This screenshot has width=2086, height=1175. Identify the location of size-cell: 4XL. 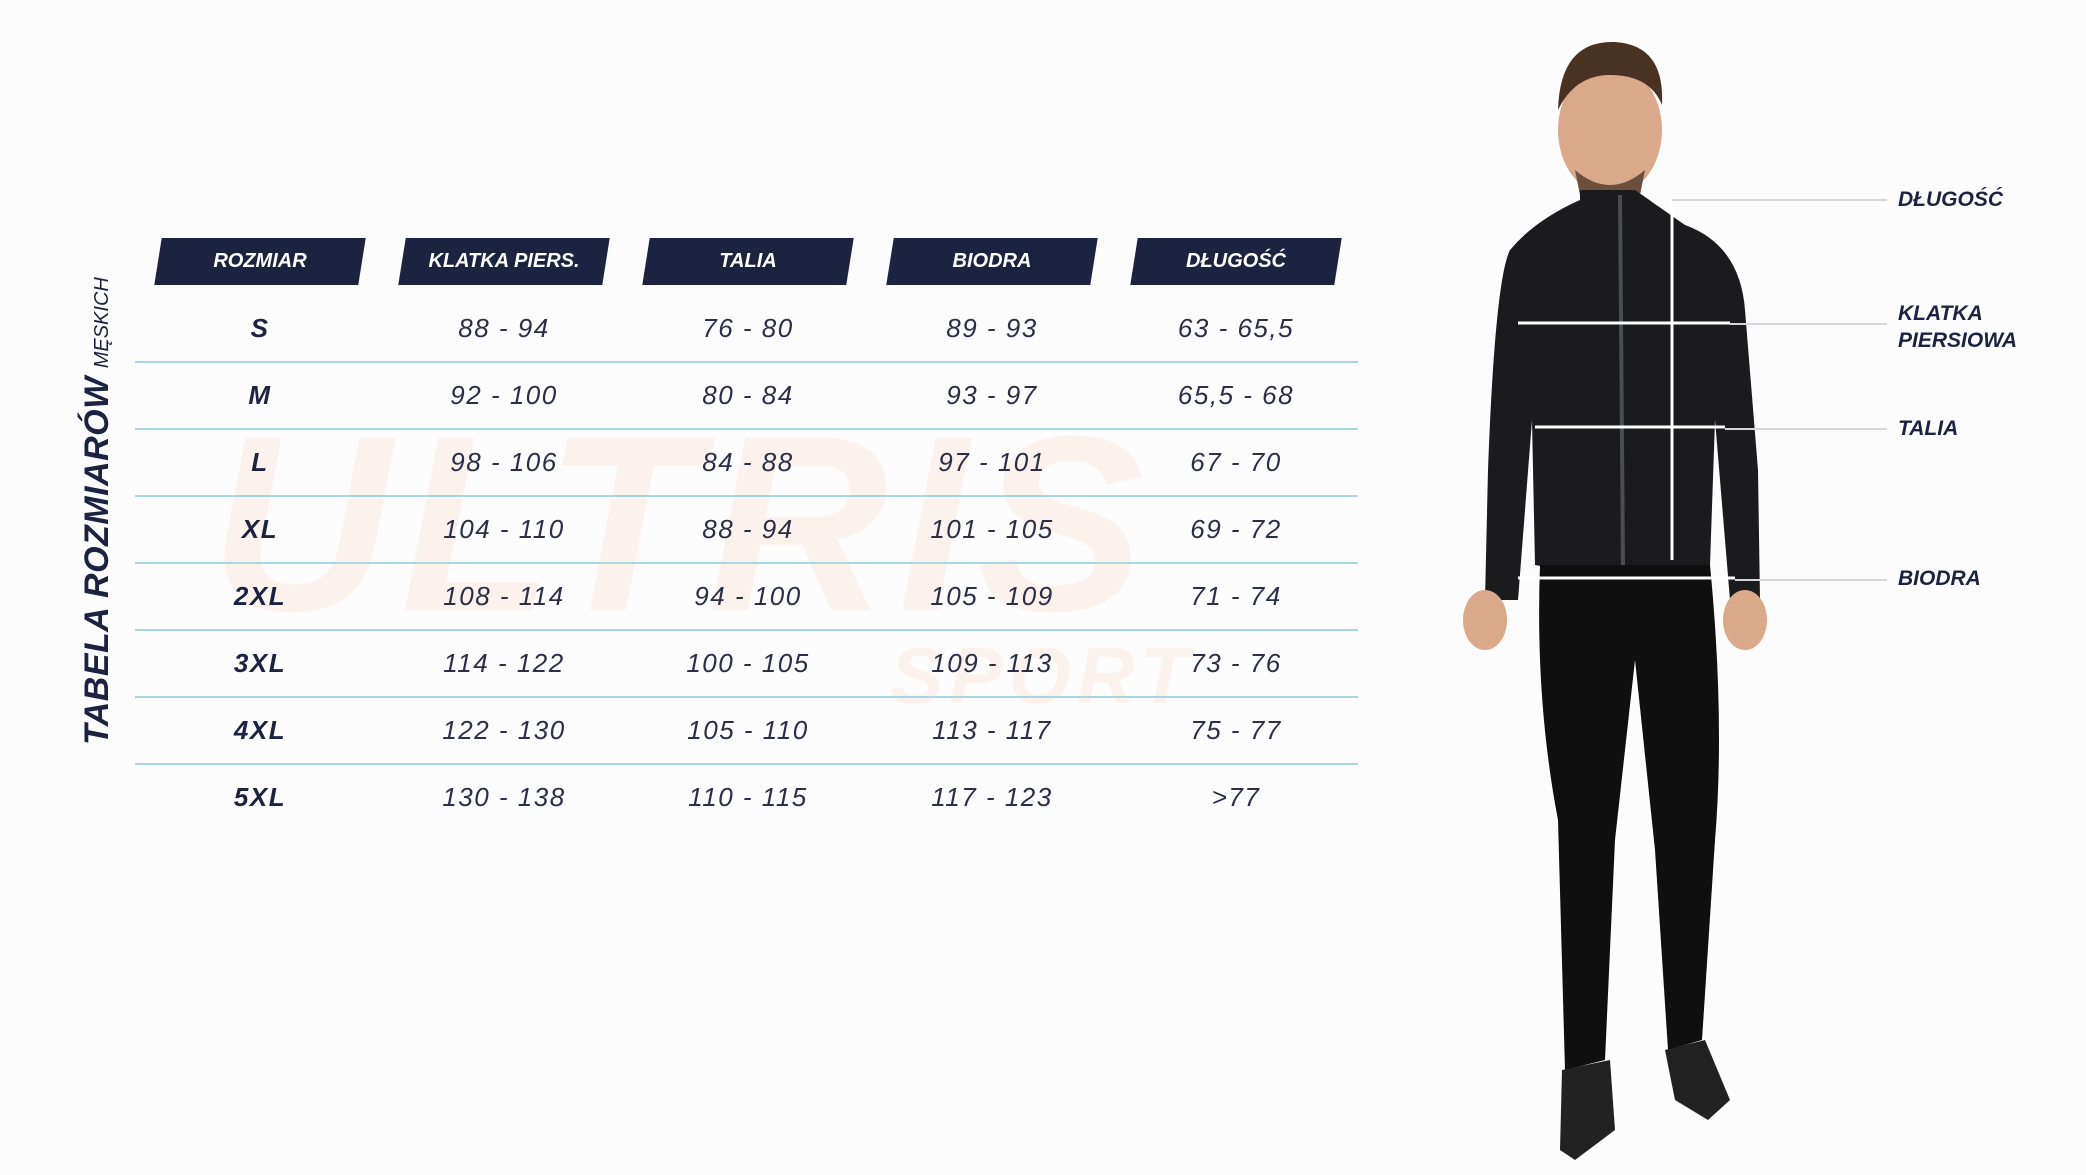
(260, 730).